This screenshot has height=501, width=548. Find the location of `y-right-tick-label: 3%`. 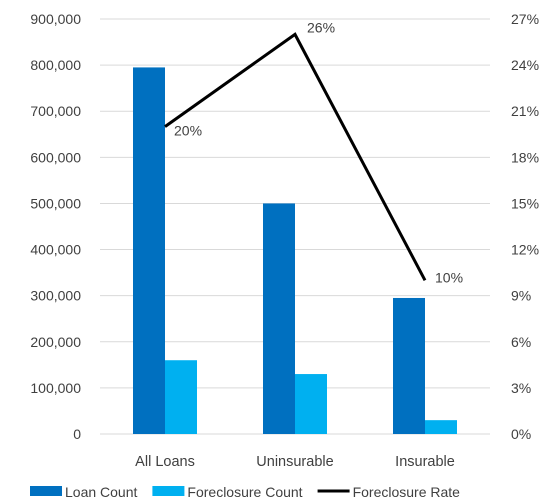

y-right-tick-label: 3% is located at coordinates (521, 388).